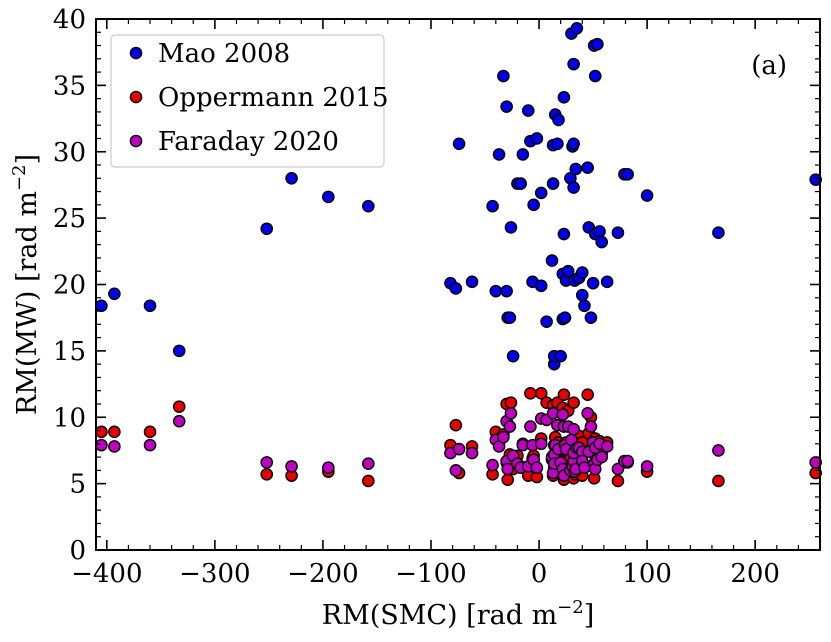 Image resolution: width=831 pixels, height=642 pixels. What do you see at coordinates (136, 53) in the screenshot?
I see `legend-marker-mao-2008` at bounding box center [136, 53].